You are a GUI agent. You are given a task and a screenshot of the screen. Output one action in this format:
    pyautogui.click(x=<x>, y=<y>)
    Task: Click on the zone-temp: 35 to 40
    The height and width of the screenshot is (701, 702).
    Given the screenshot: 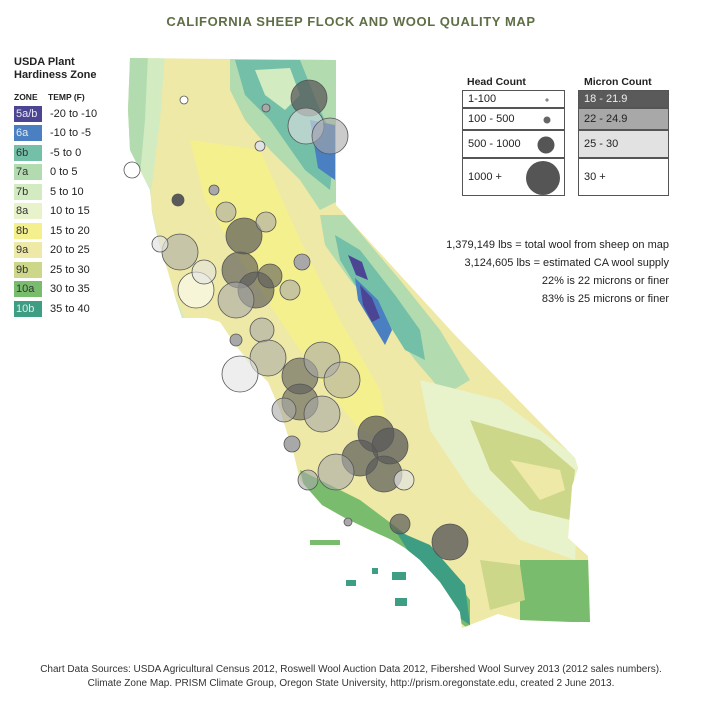 What is the action you would take?
    pyautogui.click(x=70, y=308)
    